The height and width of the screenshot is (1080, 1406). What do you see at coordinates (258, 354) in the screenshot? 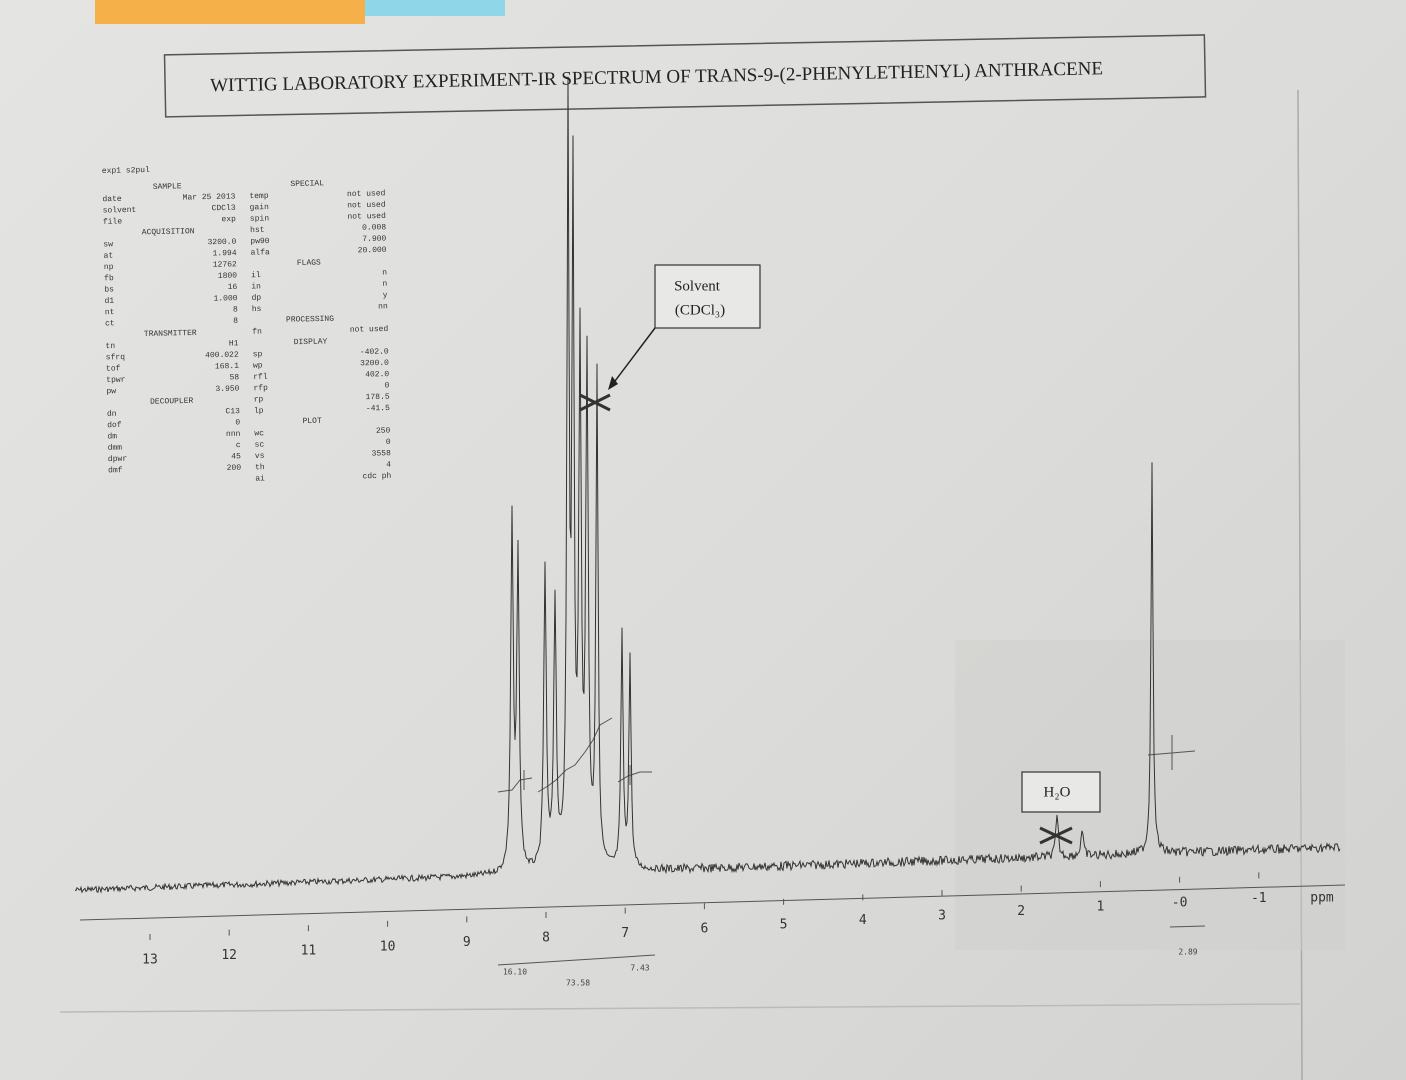
I see `param-label: sp` at bounding box center [258, 354].